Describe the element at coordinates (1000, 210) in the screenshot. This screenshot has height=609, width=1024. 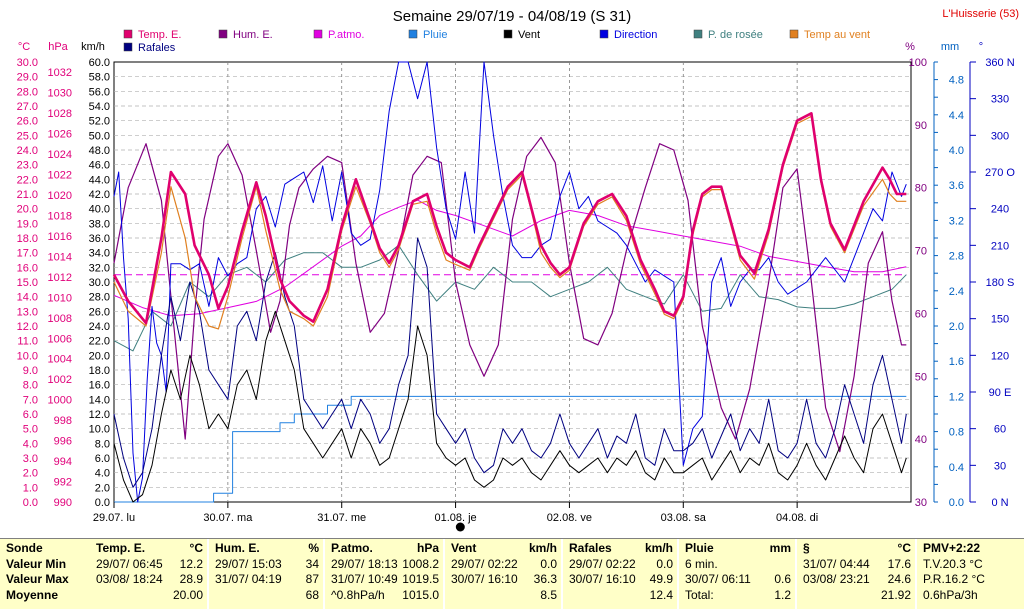
I see `direction-tick-label: 240` at that location.